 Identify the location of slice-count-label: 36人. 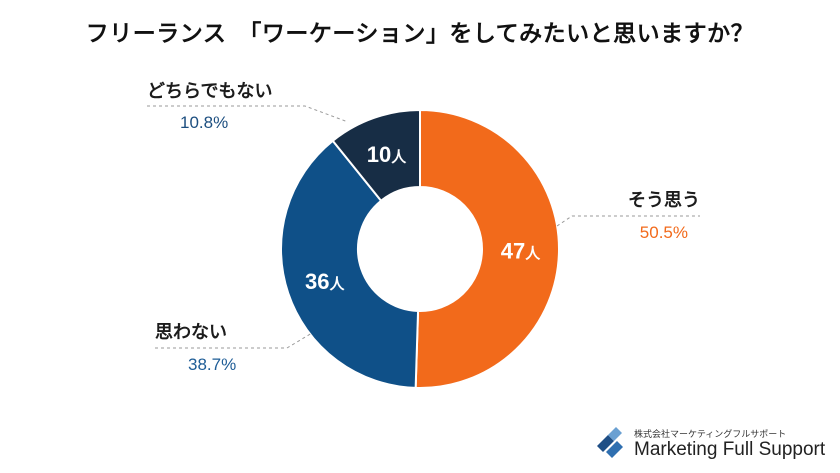
(325, 281).